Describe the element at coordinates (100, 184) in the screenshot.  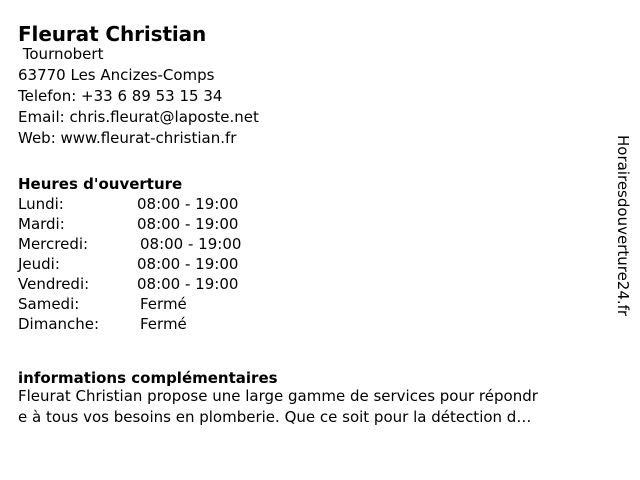
I see `opening-hours-heading: Heures d'ouverture` at that location.